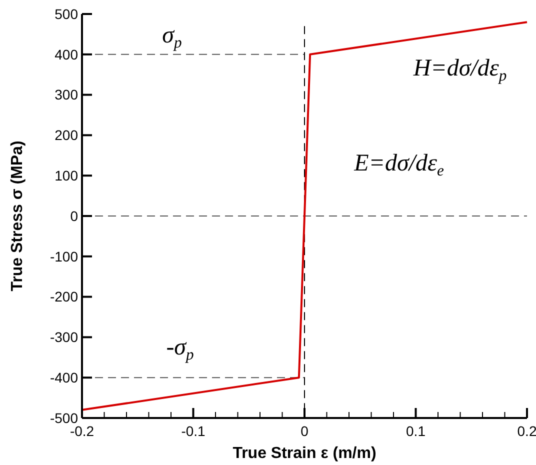  What do you see at coordinates (304, 431) in the screenshot?
I see `x-tick-label: 0` at bounding box center [304, 431].